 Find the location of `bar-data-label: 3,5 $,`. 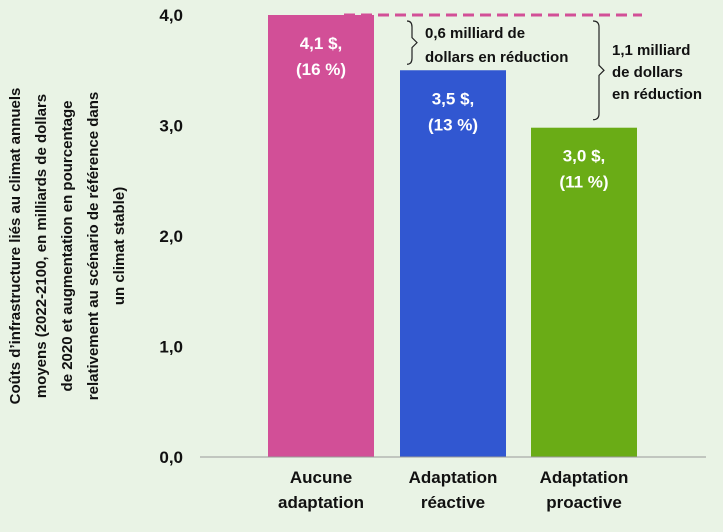

bar-data-label: 3,5 $, is located at coordinates (453, 98).